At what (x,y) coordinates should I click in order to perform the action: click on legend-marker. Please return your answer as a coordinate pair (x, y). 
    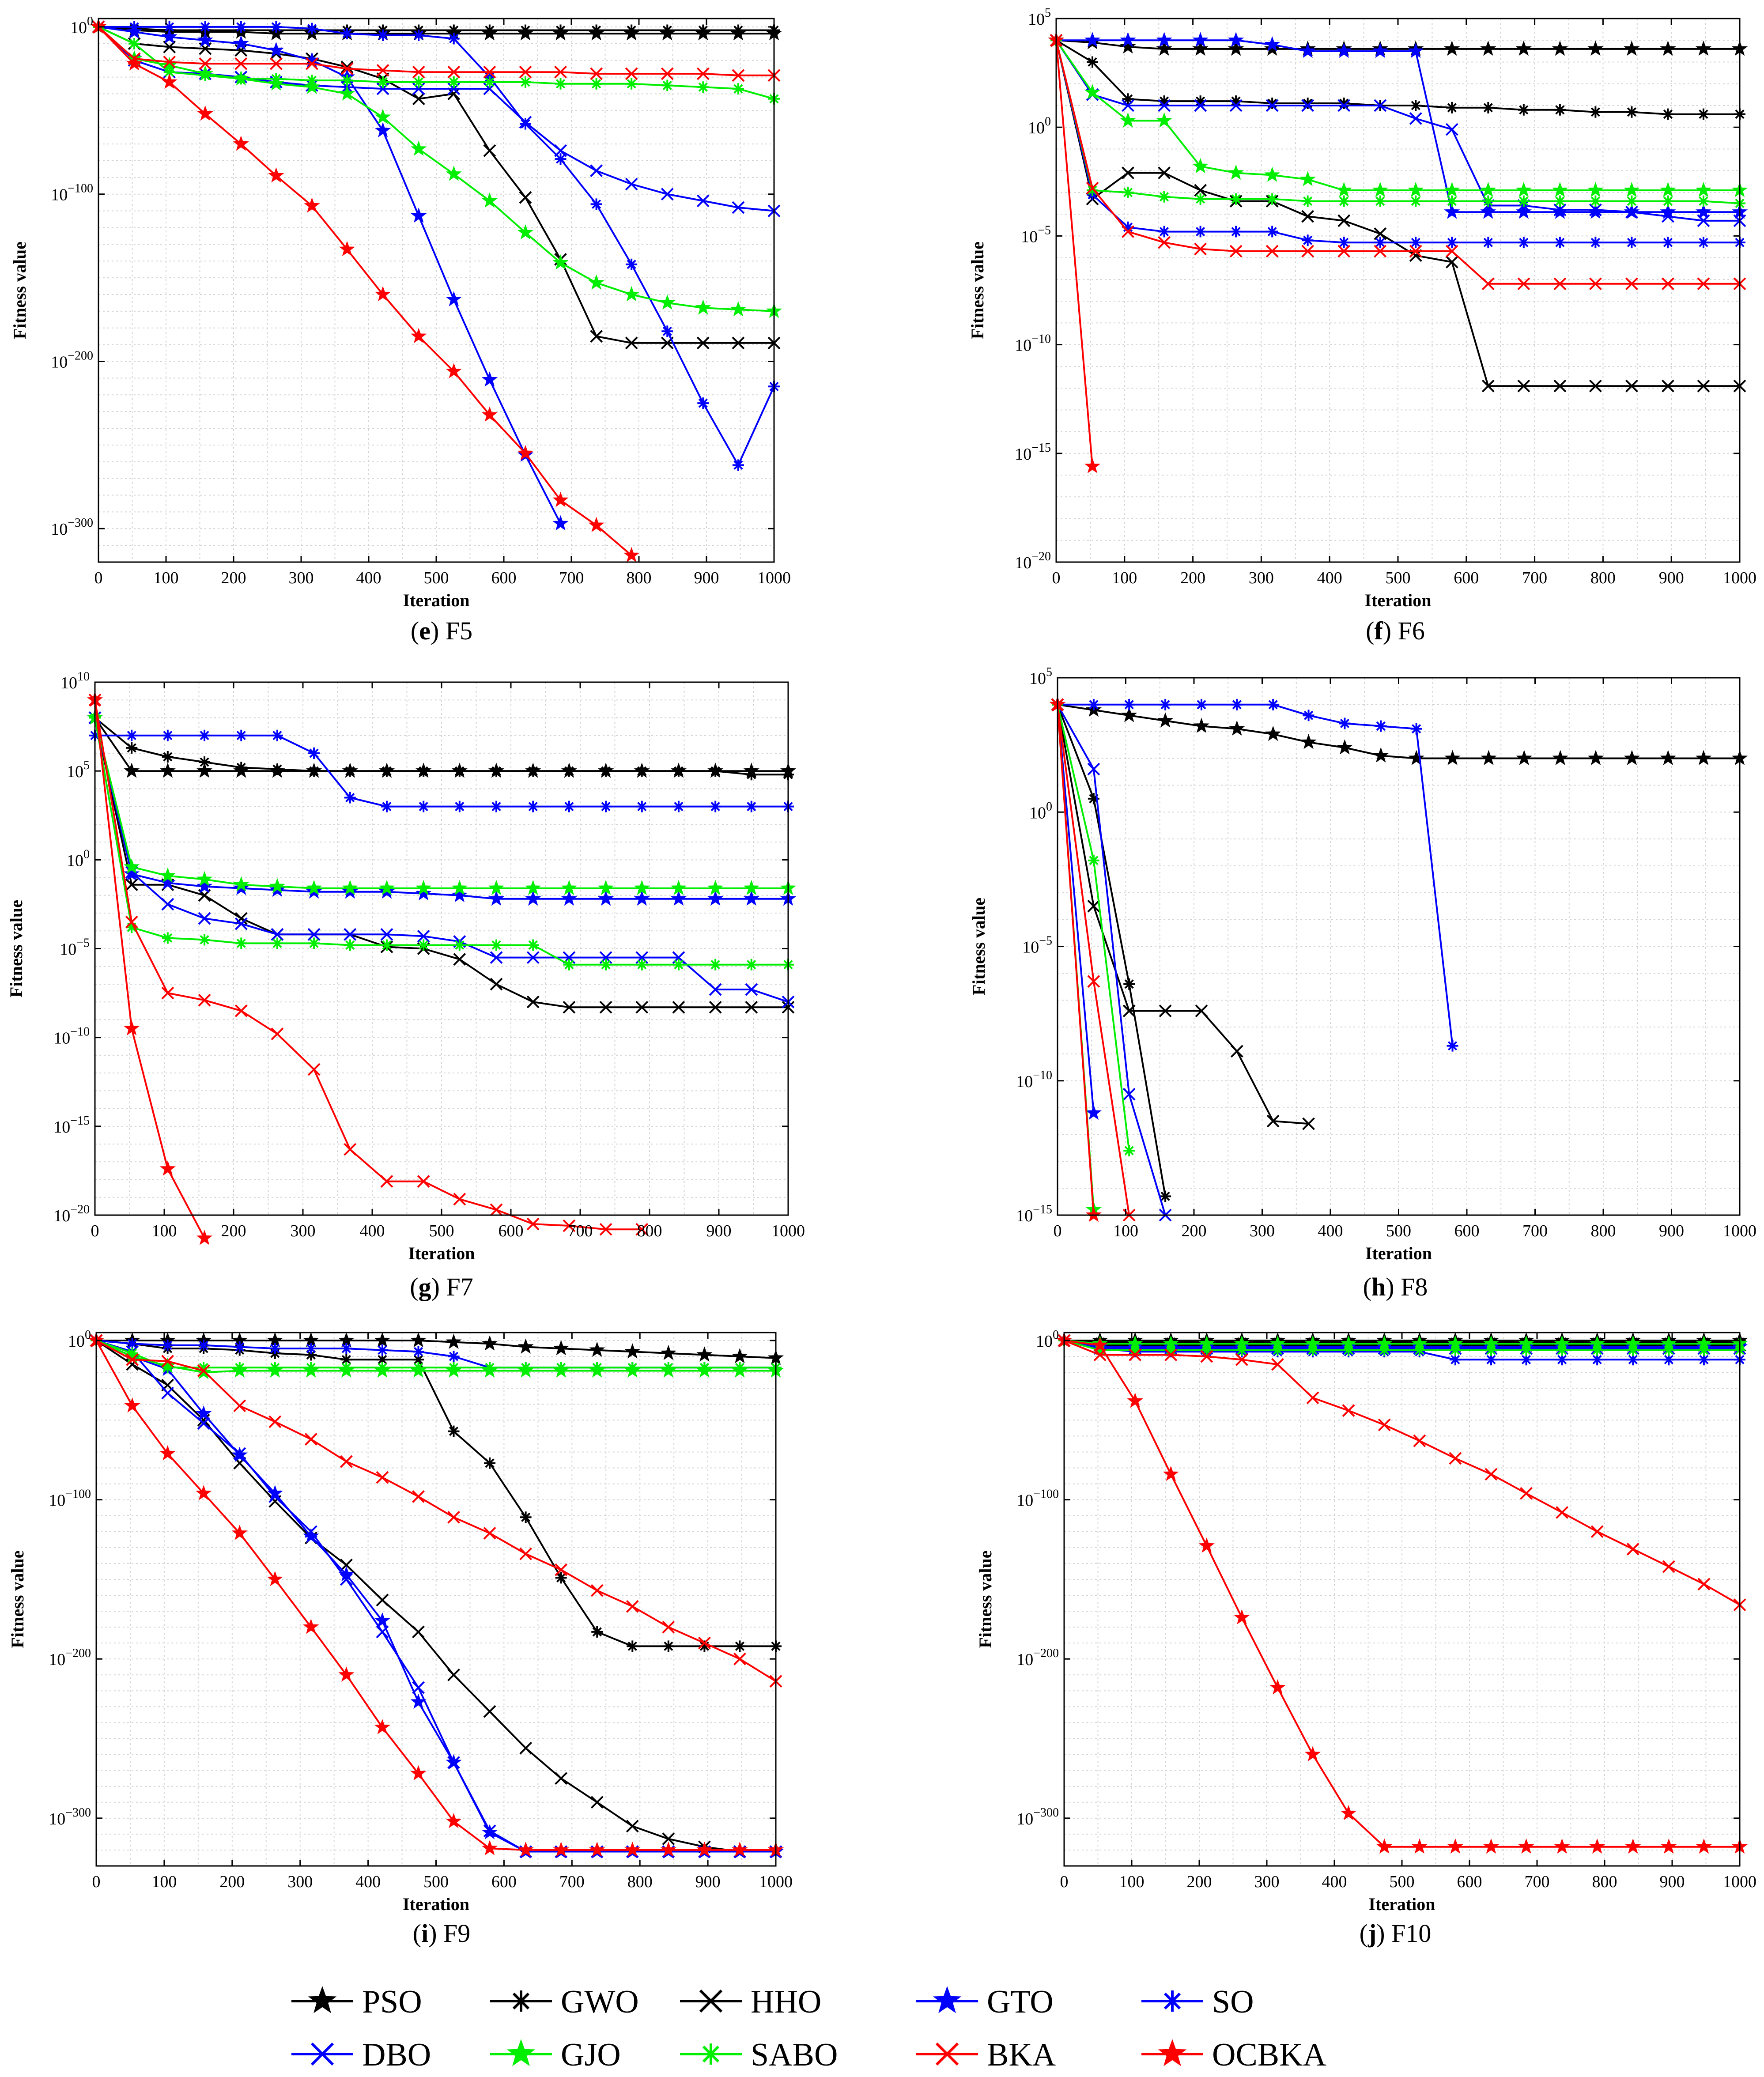
    Looking at the image, I should click on (1173, 2001).